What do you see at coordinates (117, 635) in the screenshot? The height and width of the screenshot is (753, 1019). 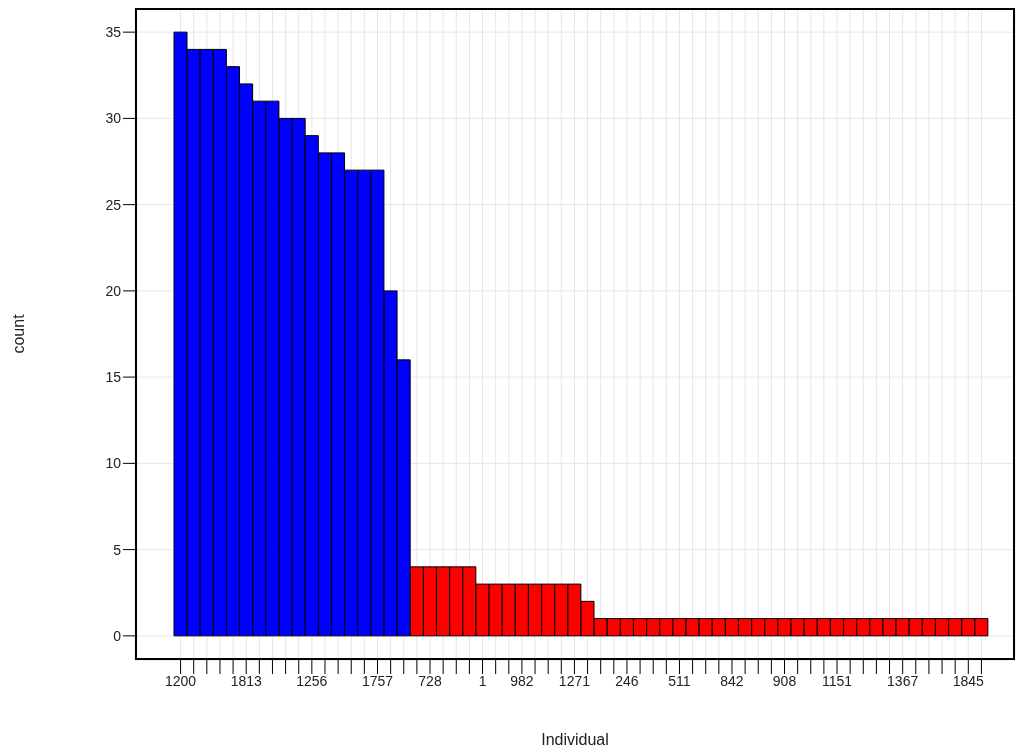 I see `y-tick-label: 0` at bounding box center [117, 635].